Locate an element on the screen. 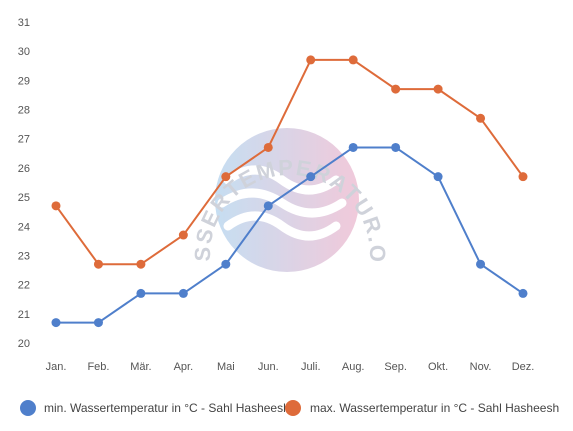 Image resolution: width=573 pixels, height=431 pixels. y-tick-label: 30 is located at coordinates (24, 52).